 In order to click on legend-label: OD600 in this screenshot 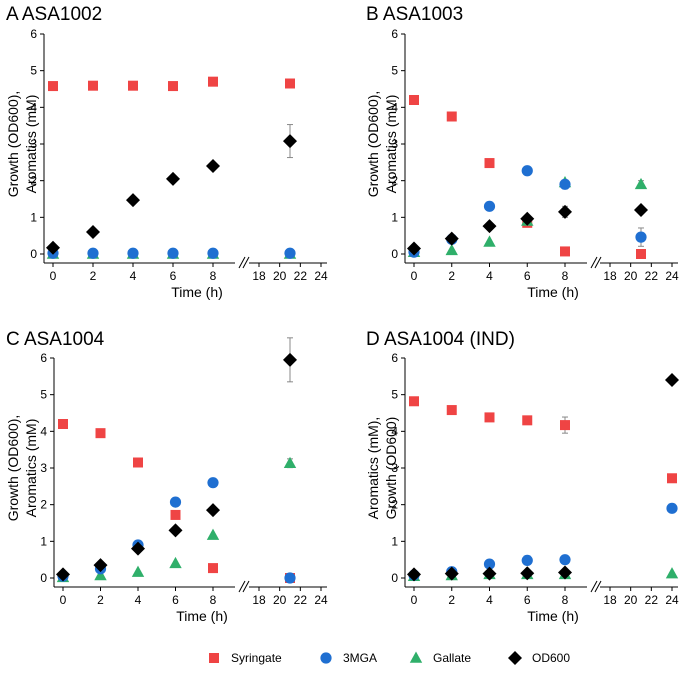, I will do `click(551, 658)`.